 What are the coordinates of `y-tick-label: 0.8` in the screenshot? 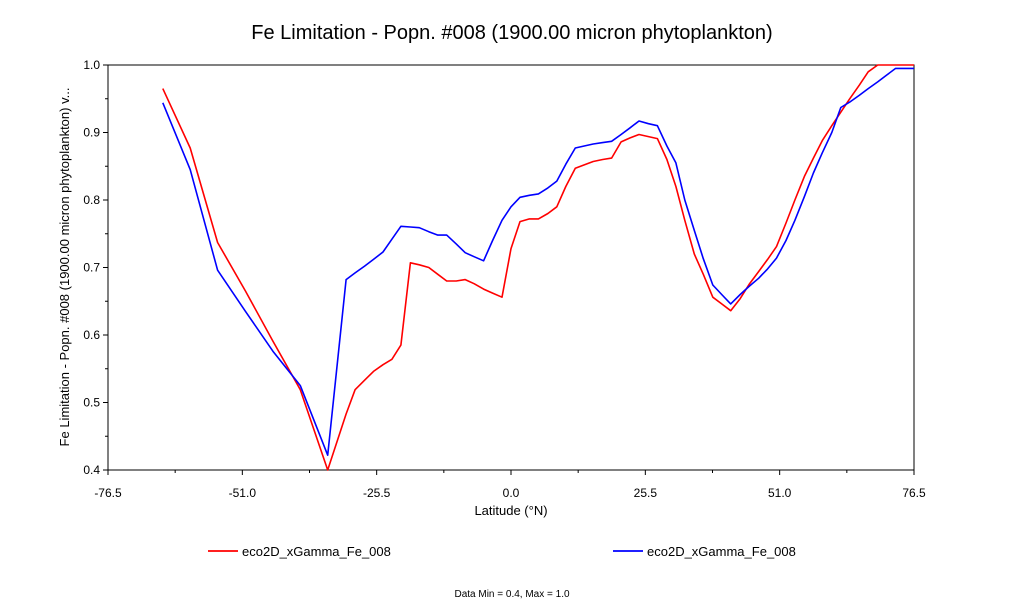 It's located at (91, 200).